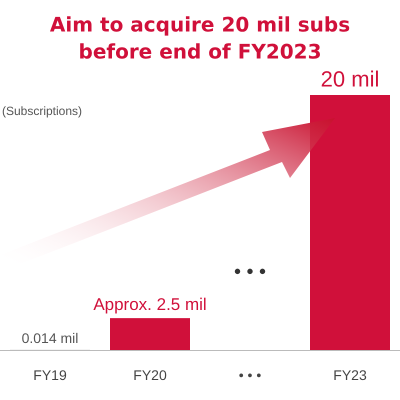 The height and width of the screenshot is (400, 400). What do you see at coordinates (42, 111) in the screenshot?
I see `y-axis-title: (Subscriptions)` at bounding box center [42, 111].